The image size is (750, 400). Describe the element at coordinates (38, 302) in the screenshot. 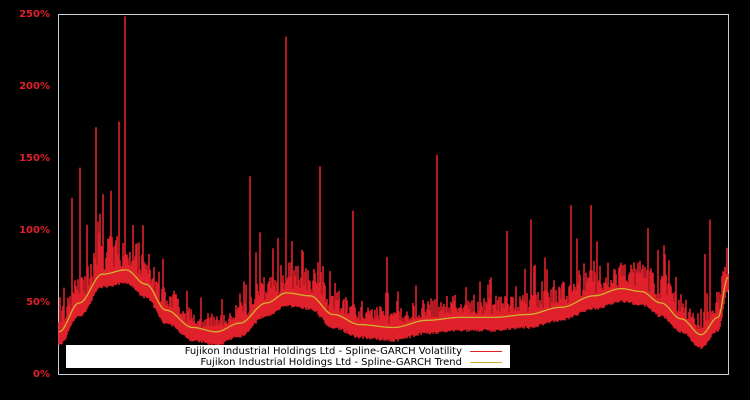

I see `y-tick-label: 50%` at that location.